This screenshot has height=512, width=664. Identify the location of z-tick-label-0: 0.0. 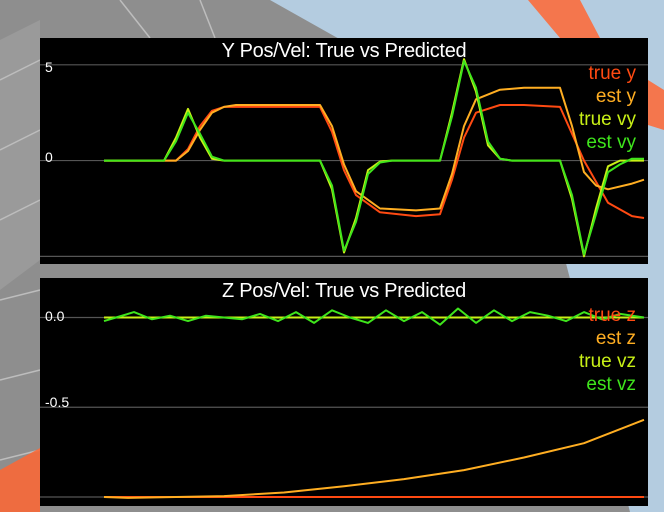
(55, 316).